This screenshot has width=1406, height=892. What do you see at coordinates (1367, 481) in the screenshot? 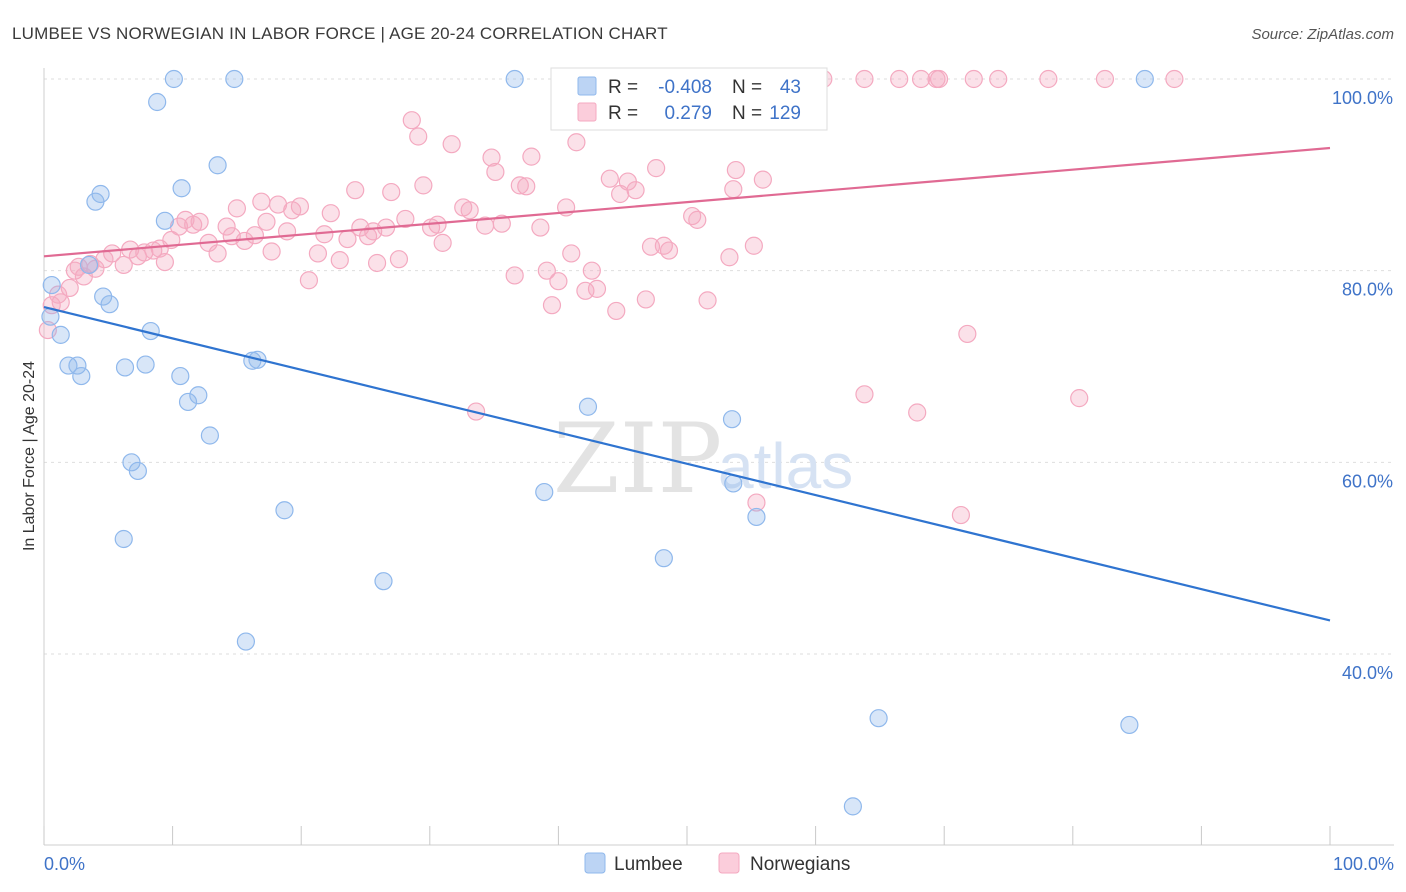
I see `y-tick-label: 60.0%` at bounding box center [1367, 481].